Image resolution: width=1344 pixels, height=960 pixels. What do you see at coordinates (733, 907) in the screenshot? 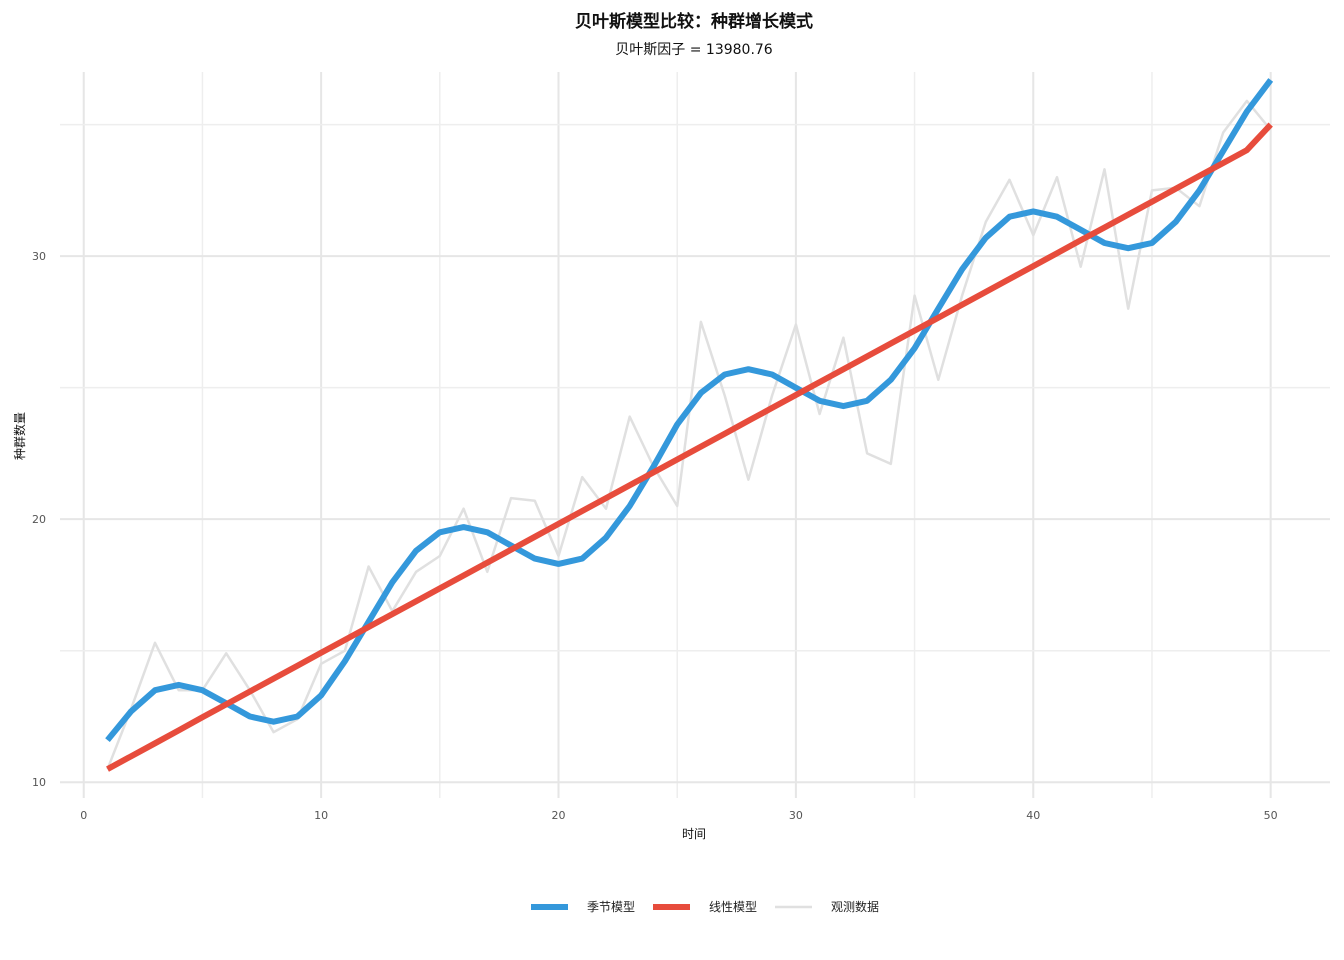
I see `legend-label: 线性模型` at bounding box center [733, 907].